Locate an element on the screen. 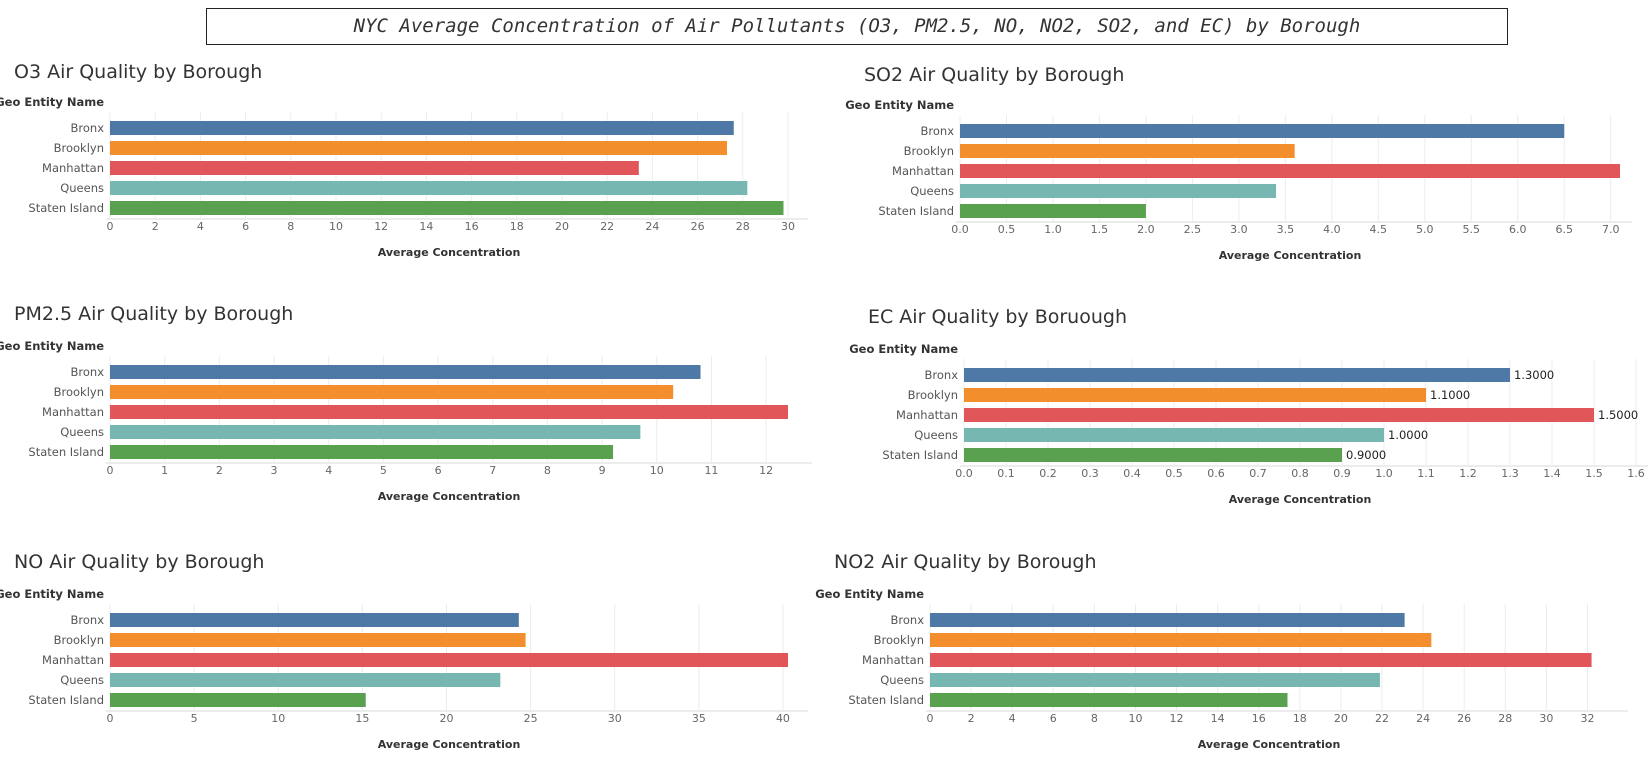 The height and width of the screenshot is (773, 1652). ec-x-tick-label: 1.1 is located at coordinates (1426, 473).